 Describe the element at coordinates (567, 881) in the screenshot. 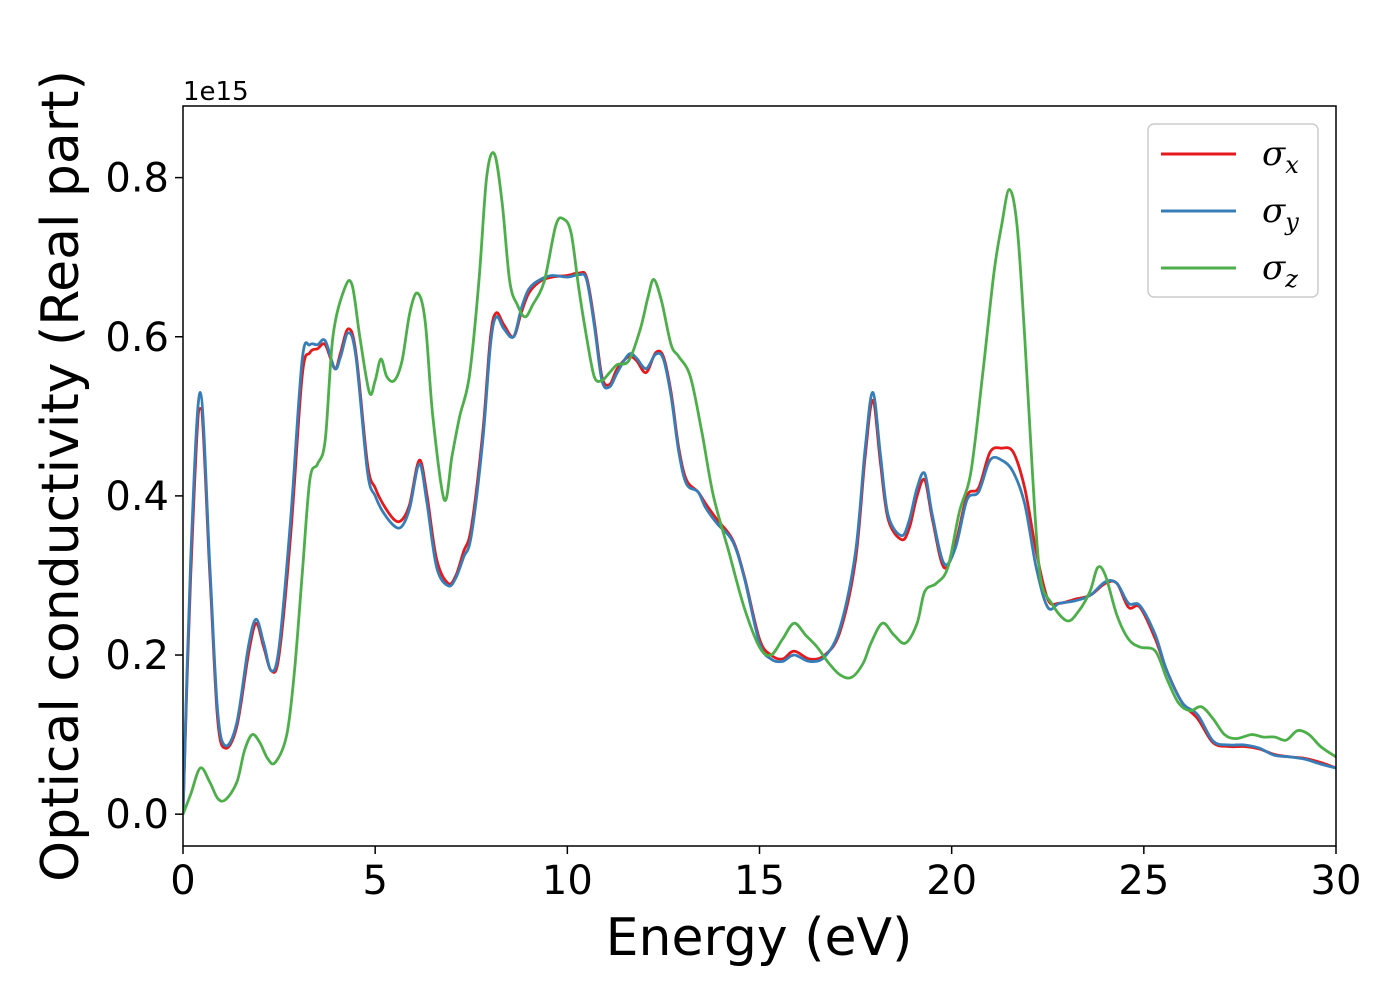

I see `x-tick-label: 10` at that location.